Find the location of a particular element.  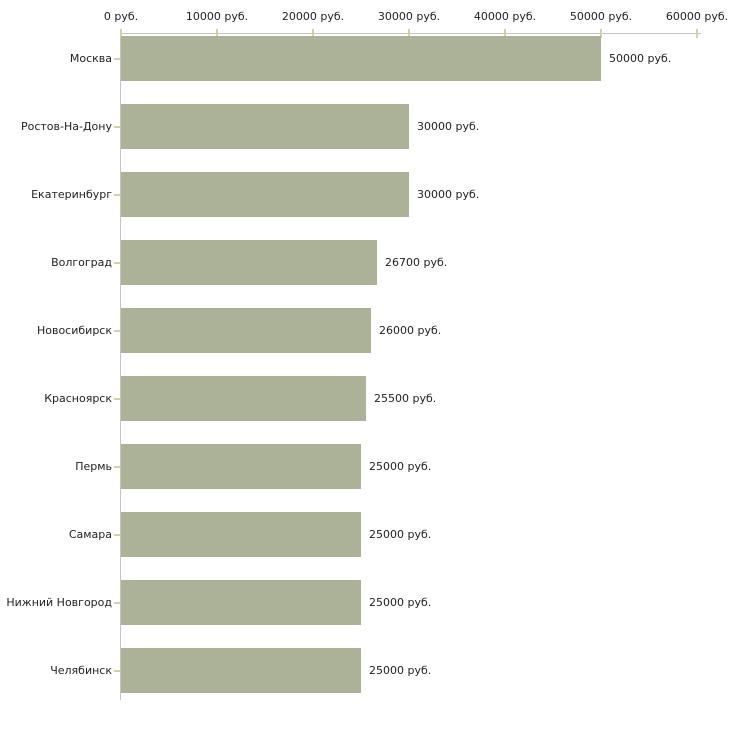

category-label: Екатеринбург is located at coordinates (71, 194).